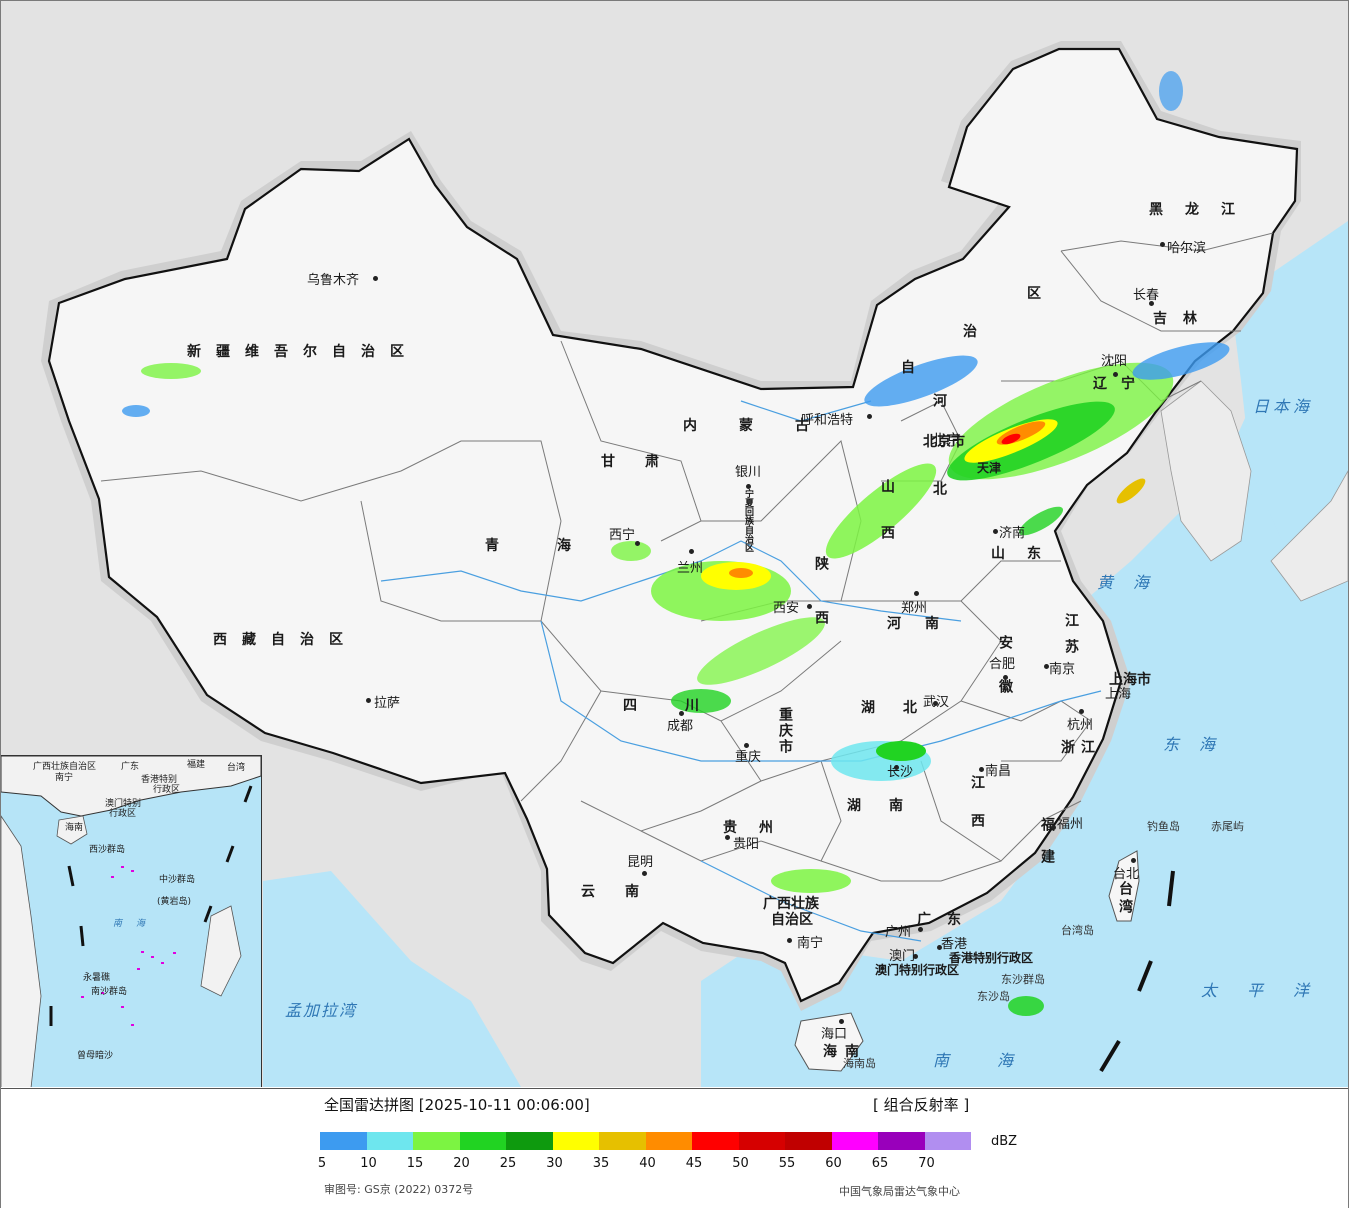 Image resolution: width=1349 pixels, height=1208 pixels. I want to click on inset-label-guangxi: 广西壮族自治区, so click(65, 767).